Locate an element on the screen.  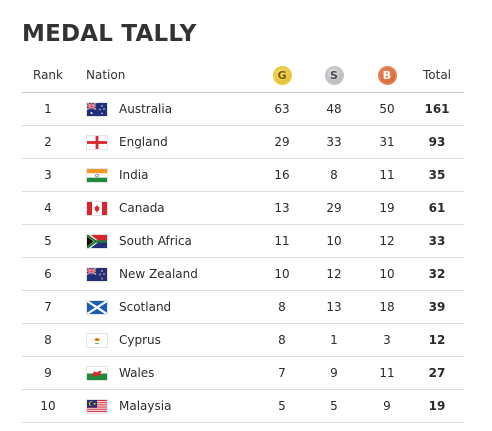
wales-flag-icon is located at coordinates (97, 373).